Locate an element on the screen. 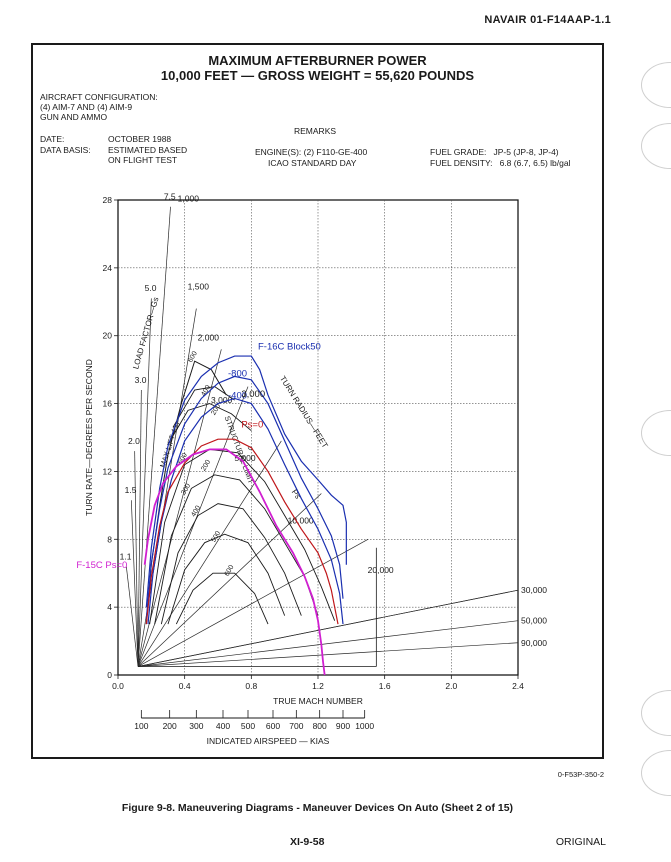 The image size is (671, 862). x-tick-label: 2.0 is located at coordinates (451, 686).